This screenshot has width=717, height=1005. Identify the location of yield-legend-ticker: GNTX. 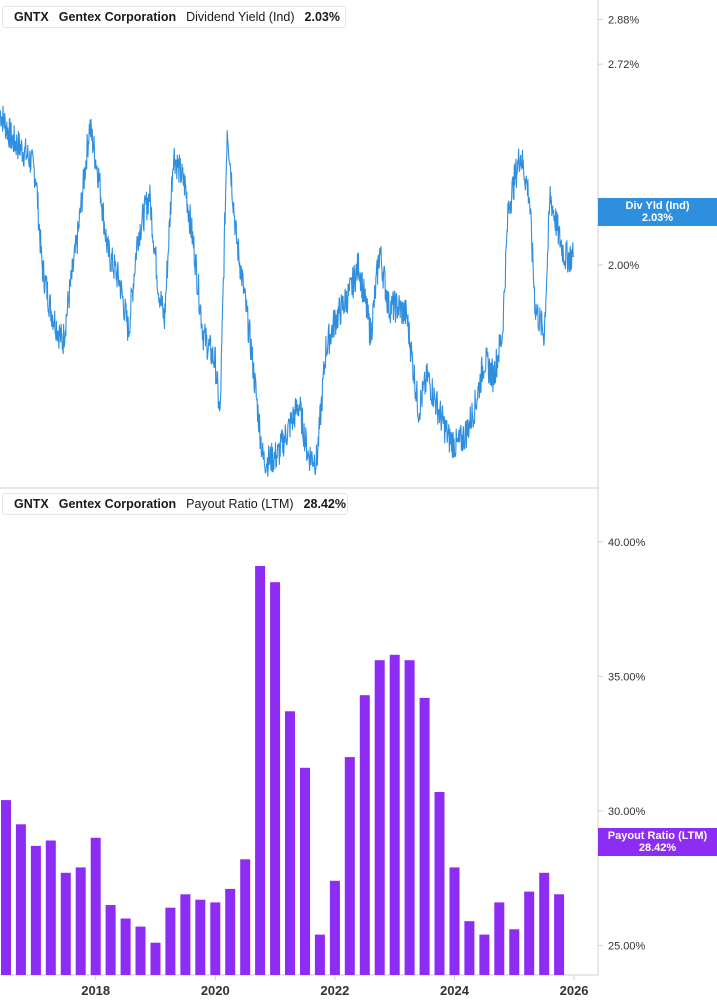
(31, 17).